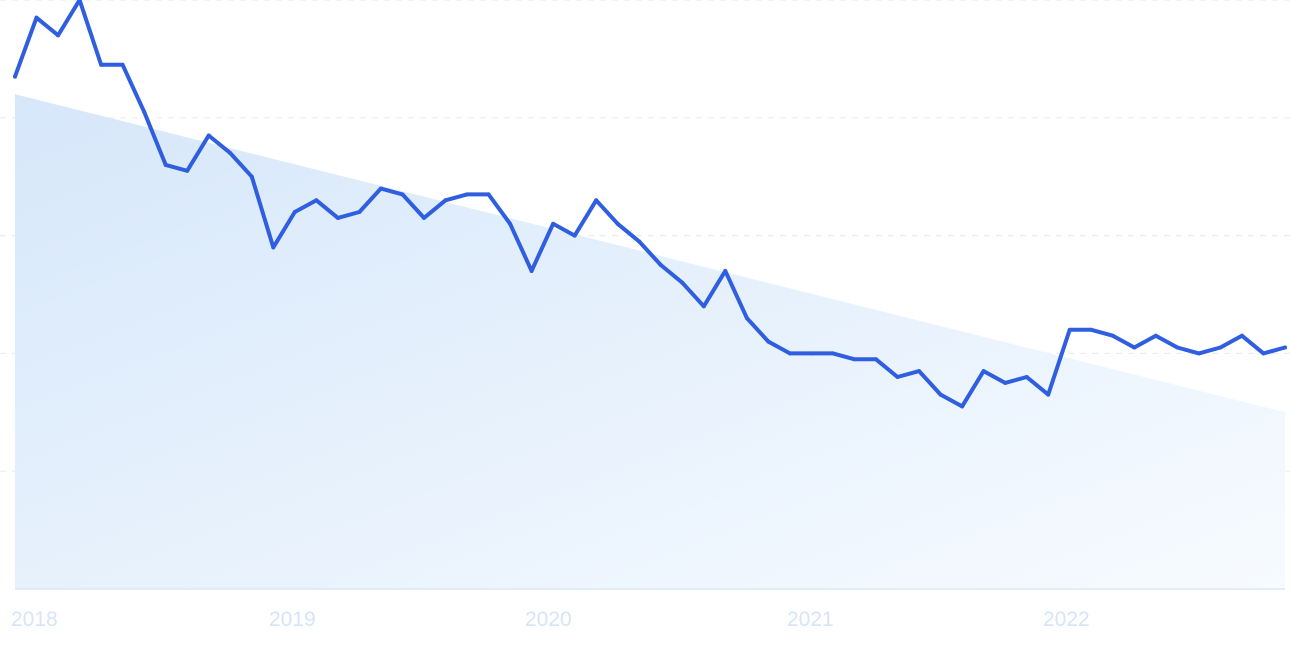  I want to click on x-tick-label: 2020, so click(548, 619).